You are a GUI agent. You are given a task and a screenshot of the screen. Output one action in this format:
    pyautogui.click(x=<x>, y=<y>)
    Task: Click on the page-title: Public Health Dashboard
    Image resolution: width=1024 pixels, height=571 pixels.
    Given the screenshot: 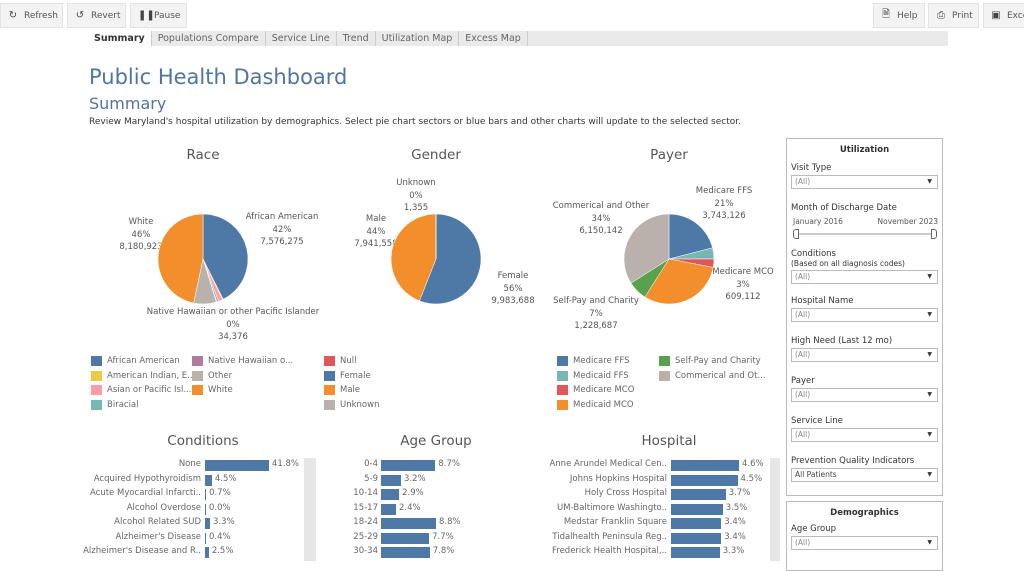 What is the action you would take?
    pyautogui.click(x=218, y=77)
    